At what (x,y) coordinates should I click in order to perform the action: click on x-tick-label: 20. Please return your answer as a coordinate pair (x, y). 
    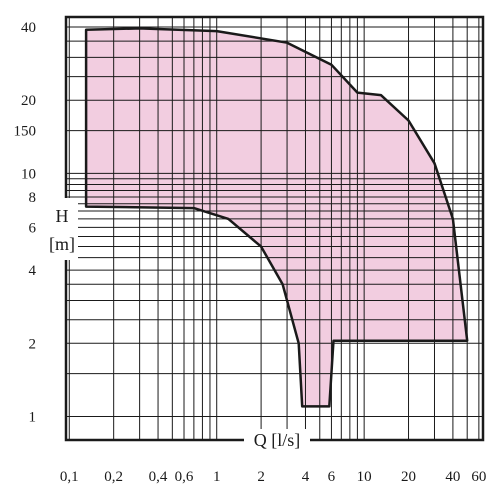
    Looking at the image, I should click on (408, 477).